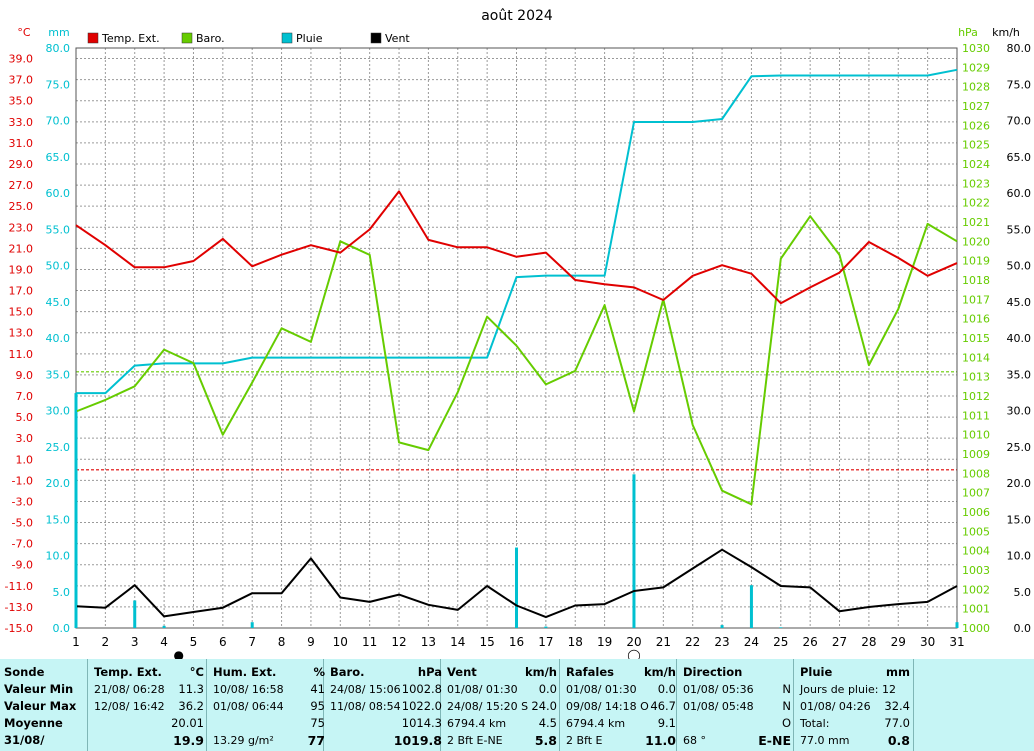 This screenshot has width=1034, height=751. I want to click on y-tick-label-temp: 15.0, so click(21, 312).